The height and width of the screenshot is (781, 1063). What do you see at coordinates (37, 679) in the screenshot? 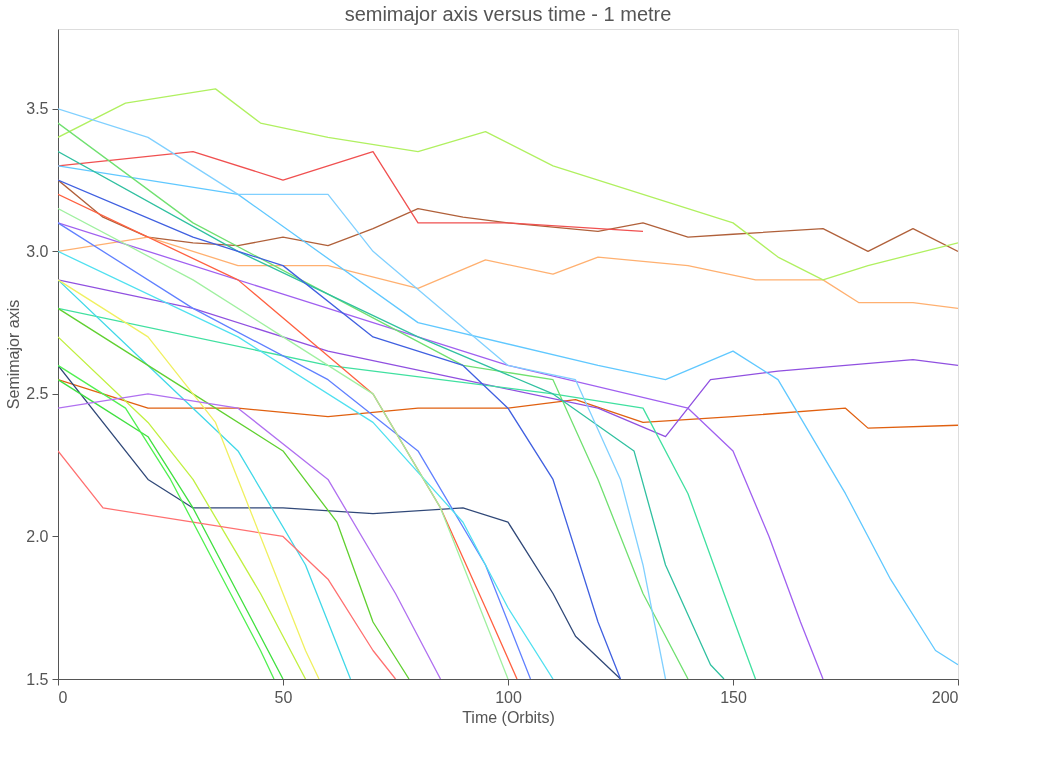
I see `y-tick-label: 1.5` at bounding box center [37, 679].